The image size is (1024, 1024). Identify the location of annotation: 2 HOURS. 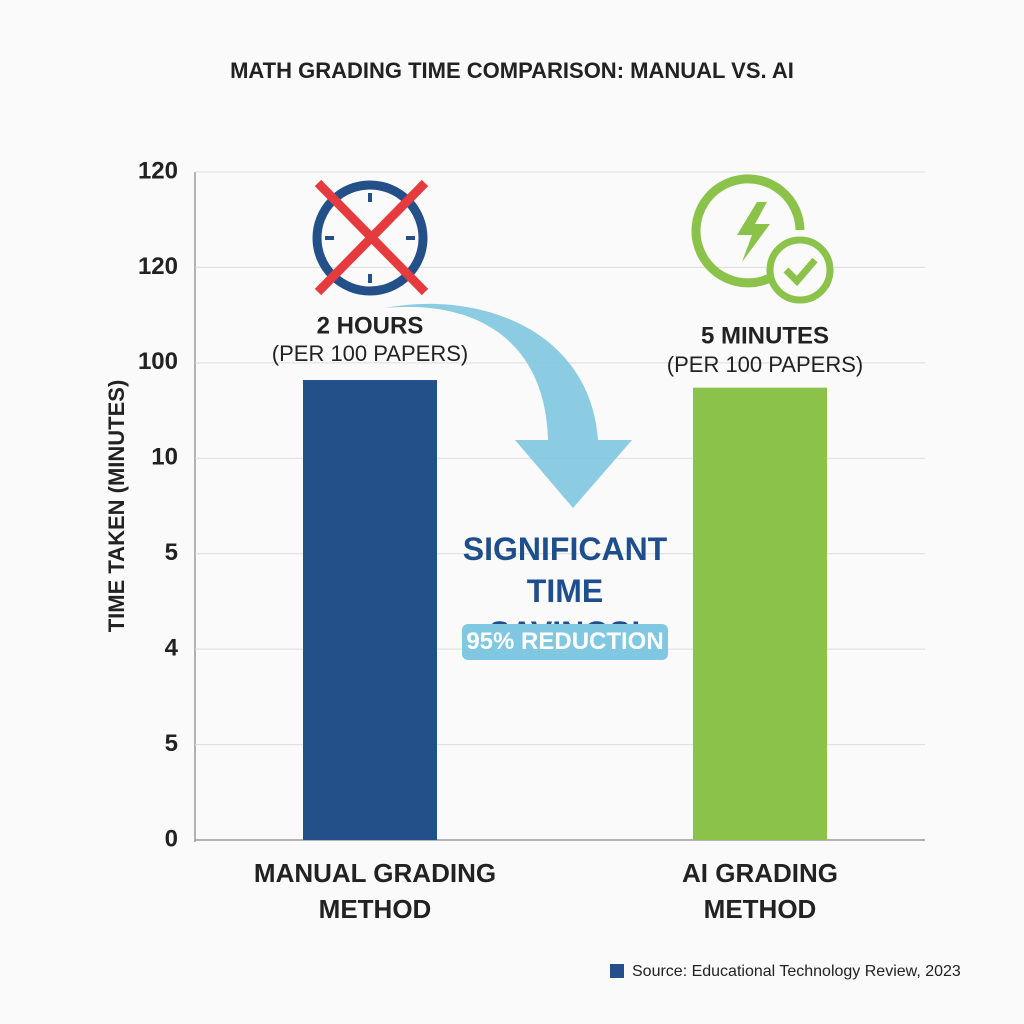
(370, 325).